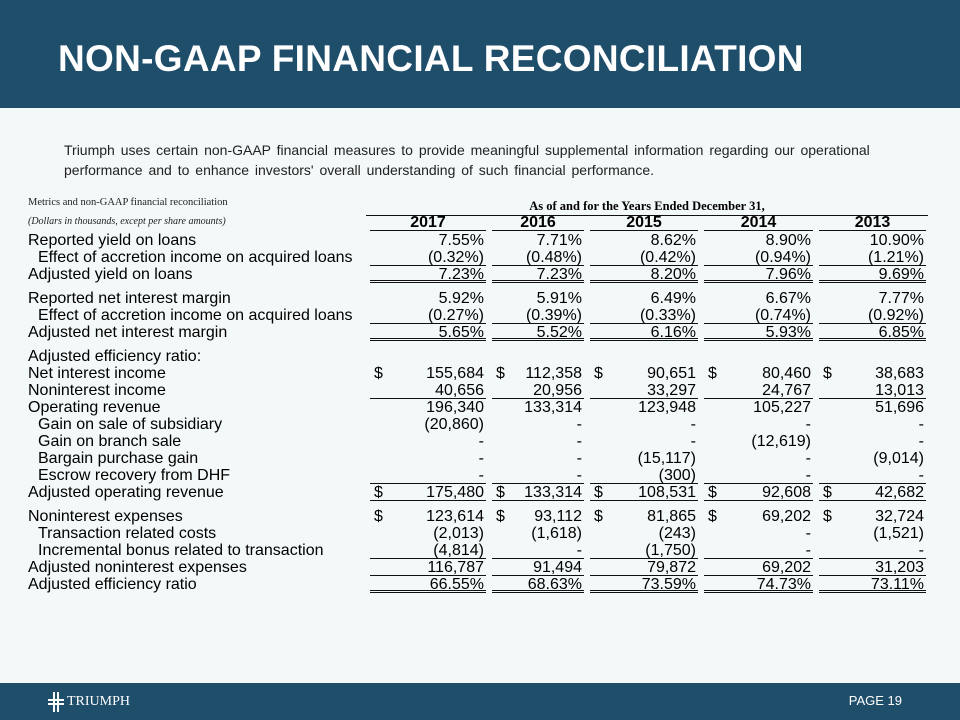  Describe the element at coordinates (899, 516) in the screenshot. I see `cell-value: 32,724` at that location.